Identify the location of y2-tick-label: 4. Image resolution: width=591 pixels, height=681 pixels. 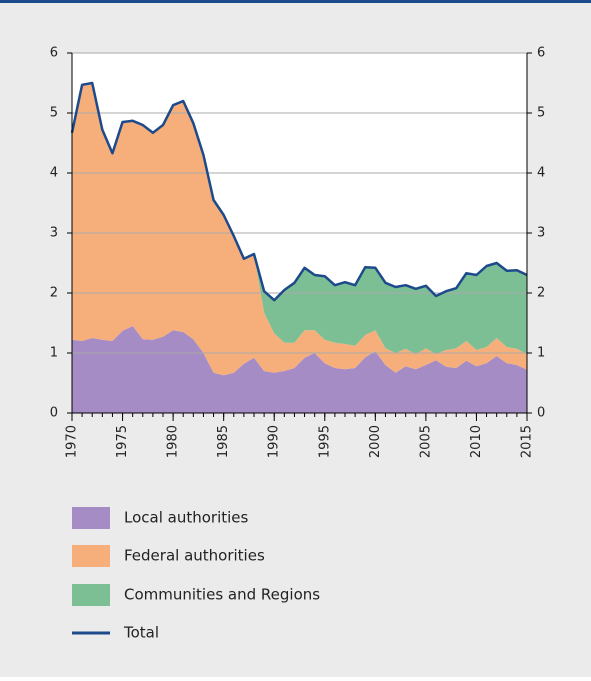
(541, 173).